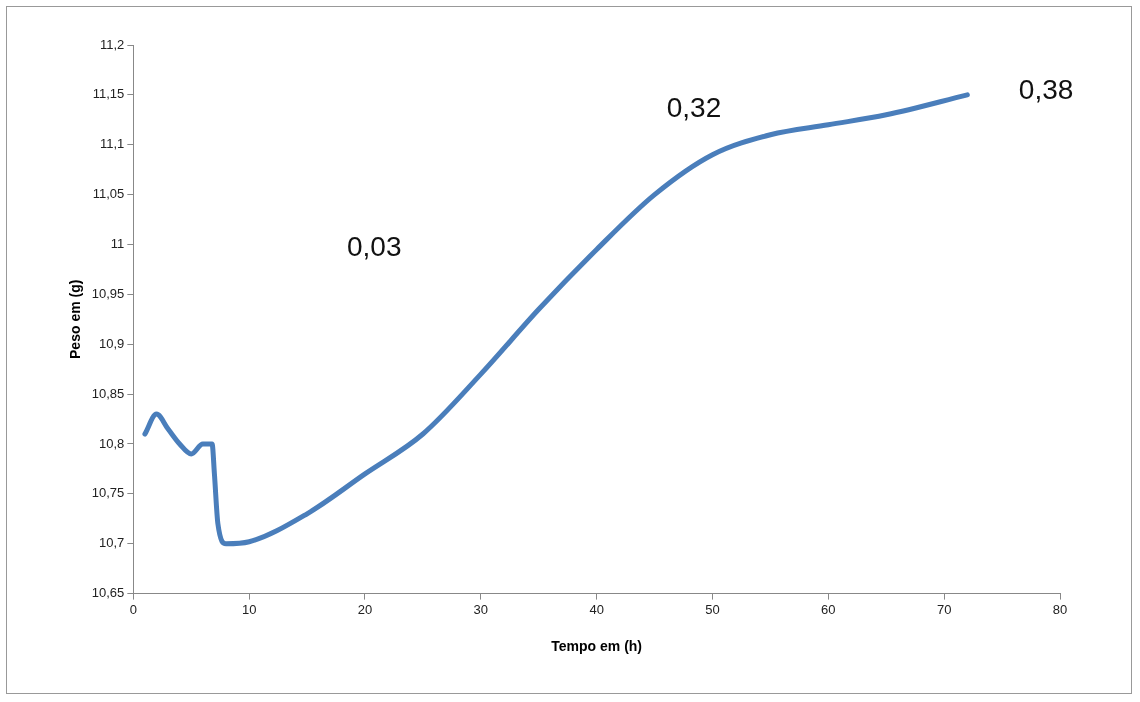 The width and height of the screenshot is (1140, 702). I want to click on y-tick-label: 10,7, so click(112, 543).